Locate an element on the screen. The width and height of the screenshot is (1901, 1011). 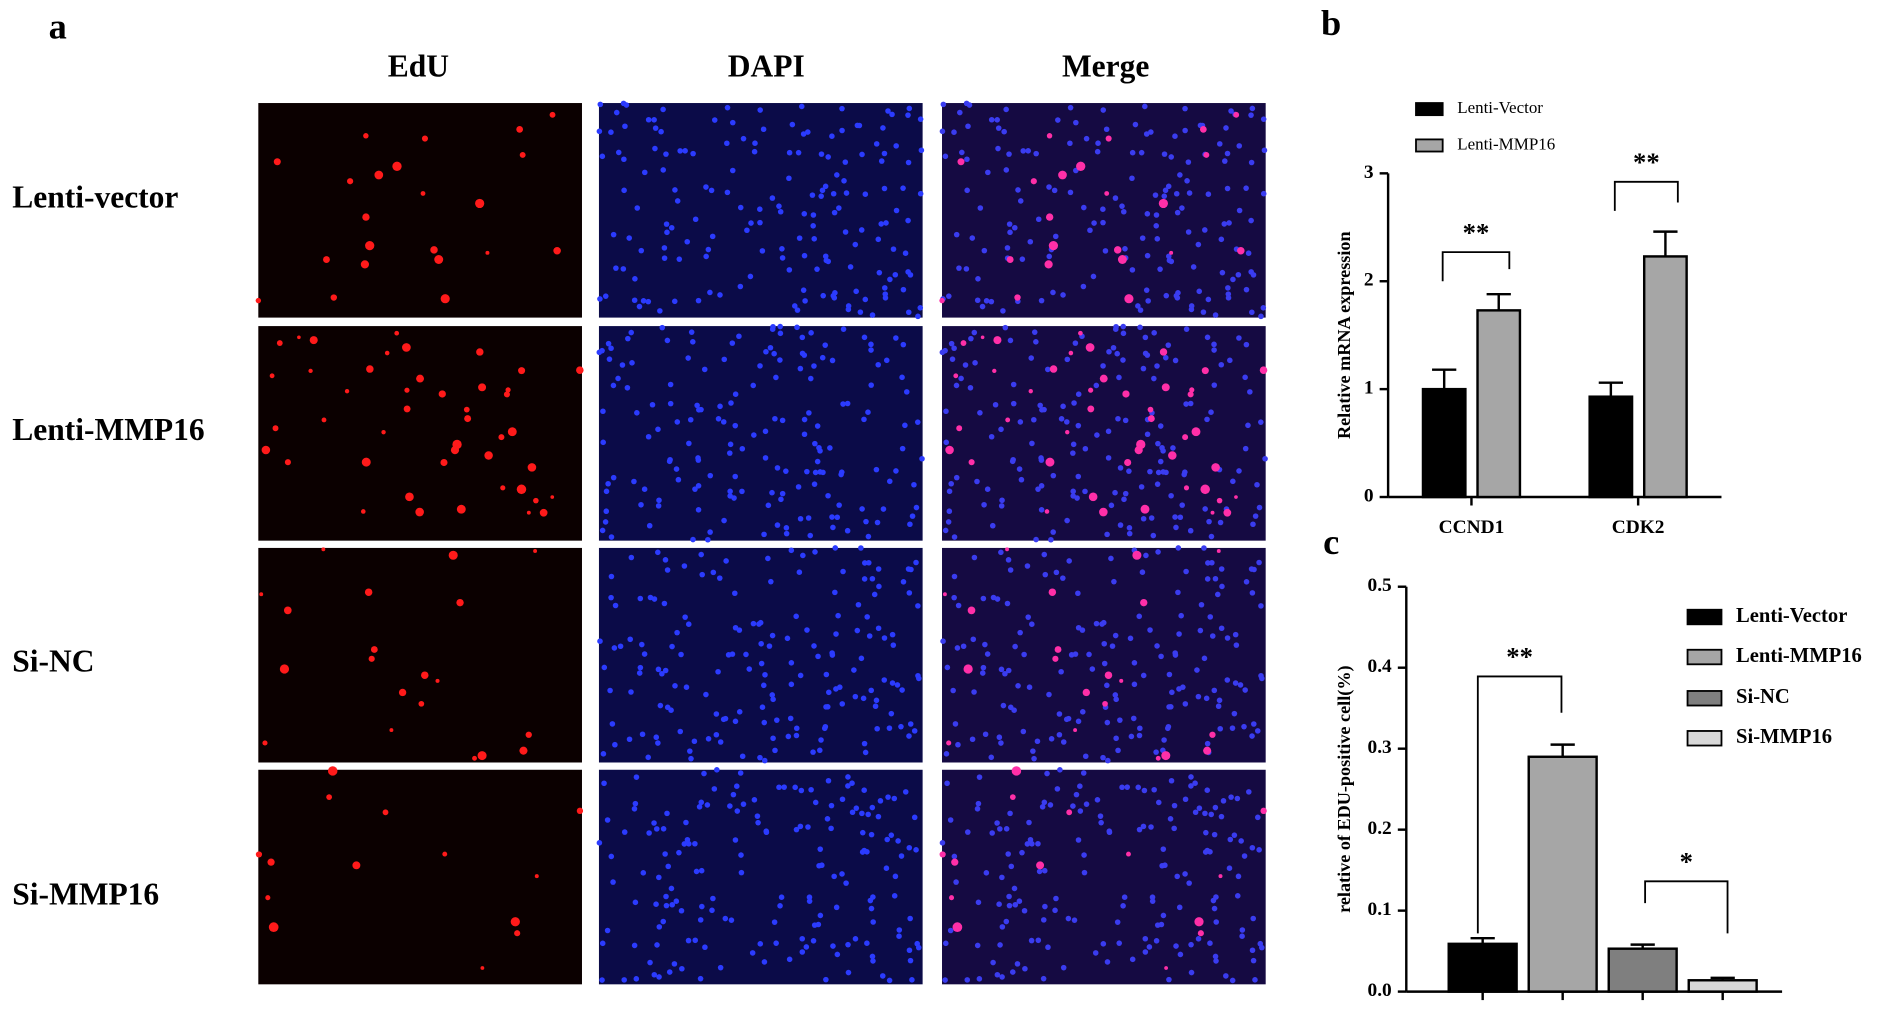
bar is located at coordinates (1562, 874).